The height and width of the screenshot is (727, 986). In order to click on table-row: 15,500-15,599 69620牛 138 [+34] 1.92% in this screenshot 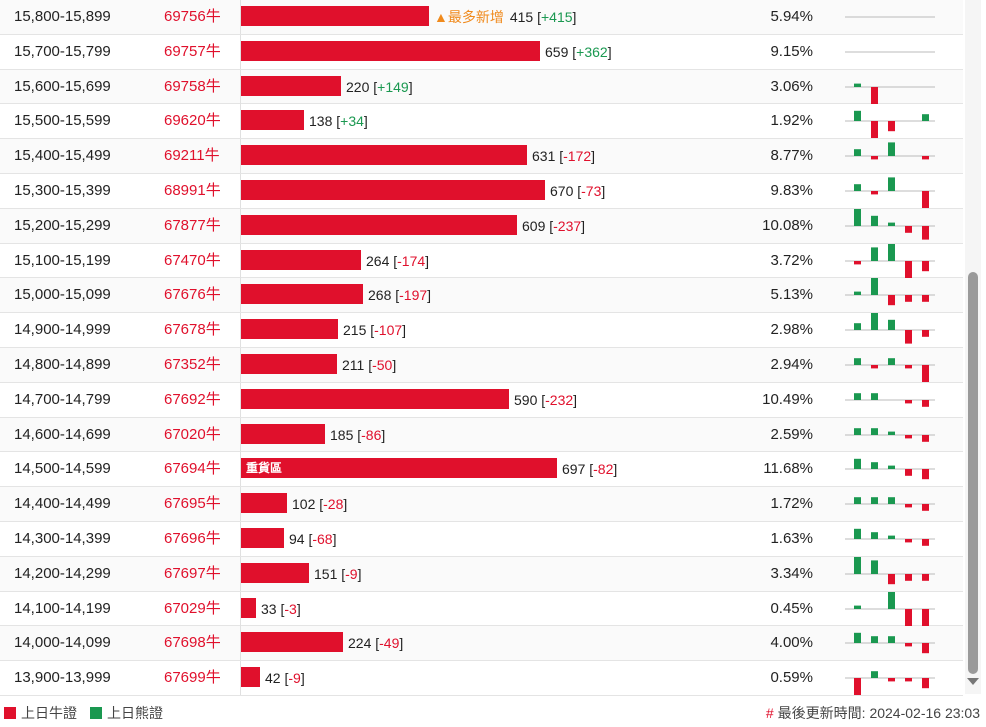, I will do `click(481, 122)`.